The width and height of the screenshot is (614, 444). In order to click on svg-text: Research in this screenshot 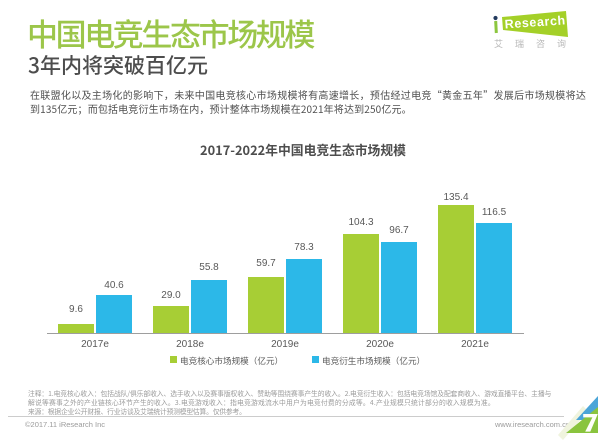, I will do `click(535, 22)`.